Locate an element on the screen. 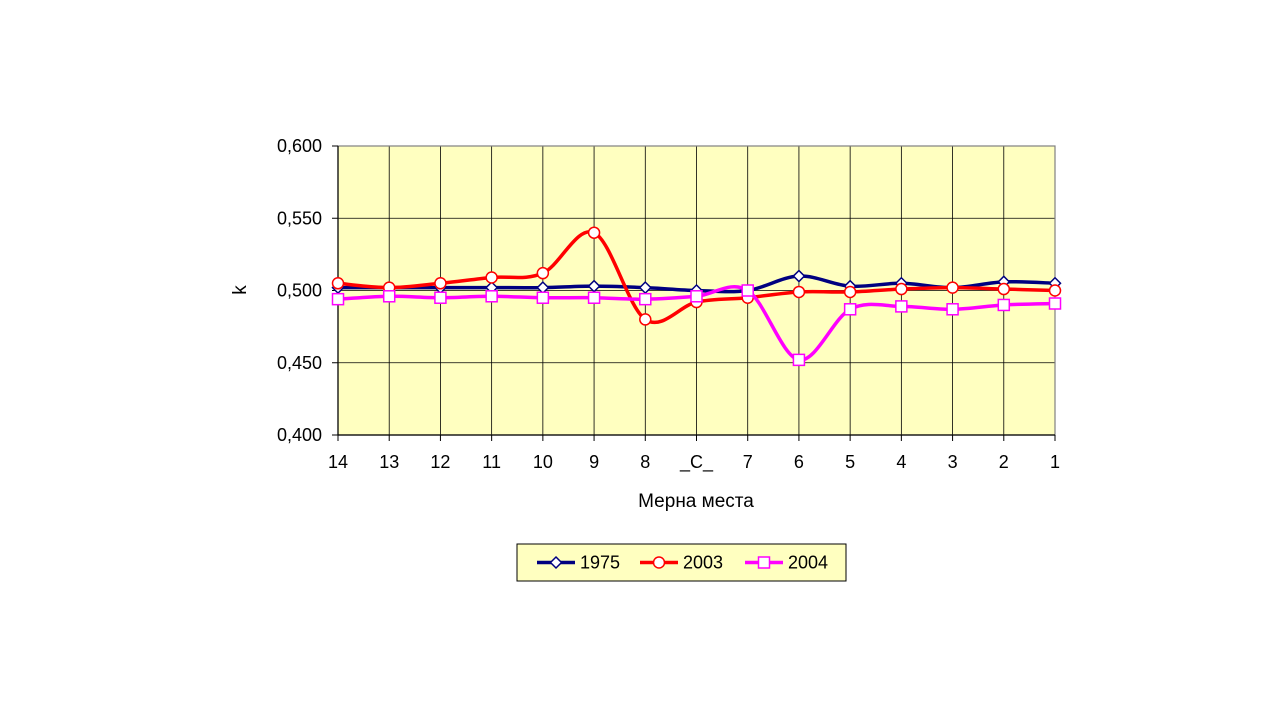 This screenshot has width=1280, height=720. x-tick-label: 1 is located at coordinates (1055, 462).